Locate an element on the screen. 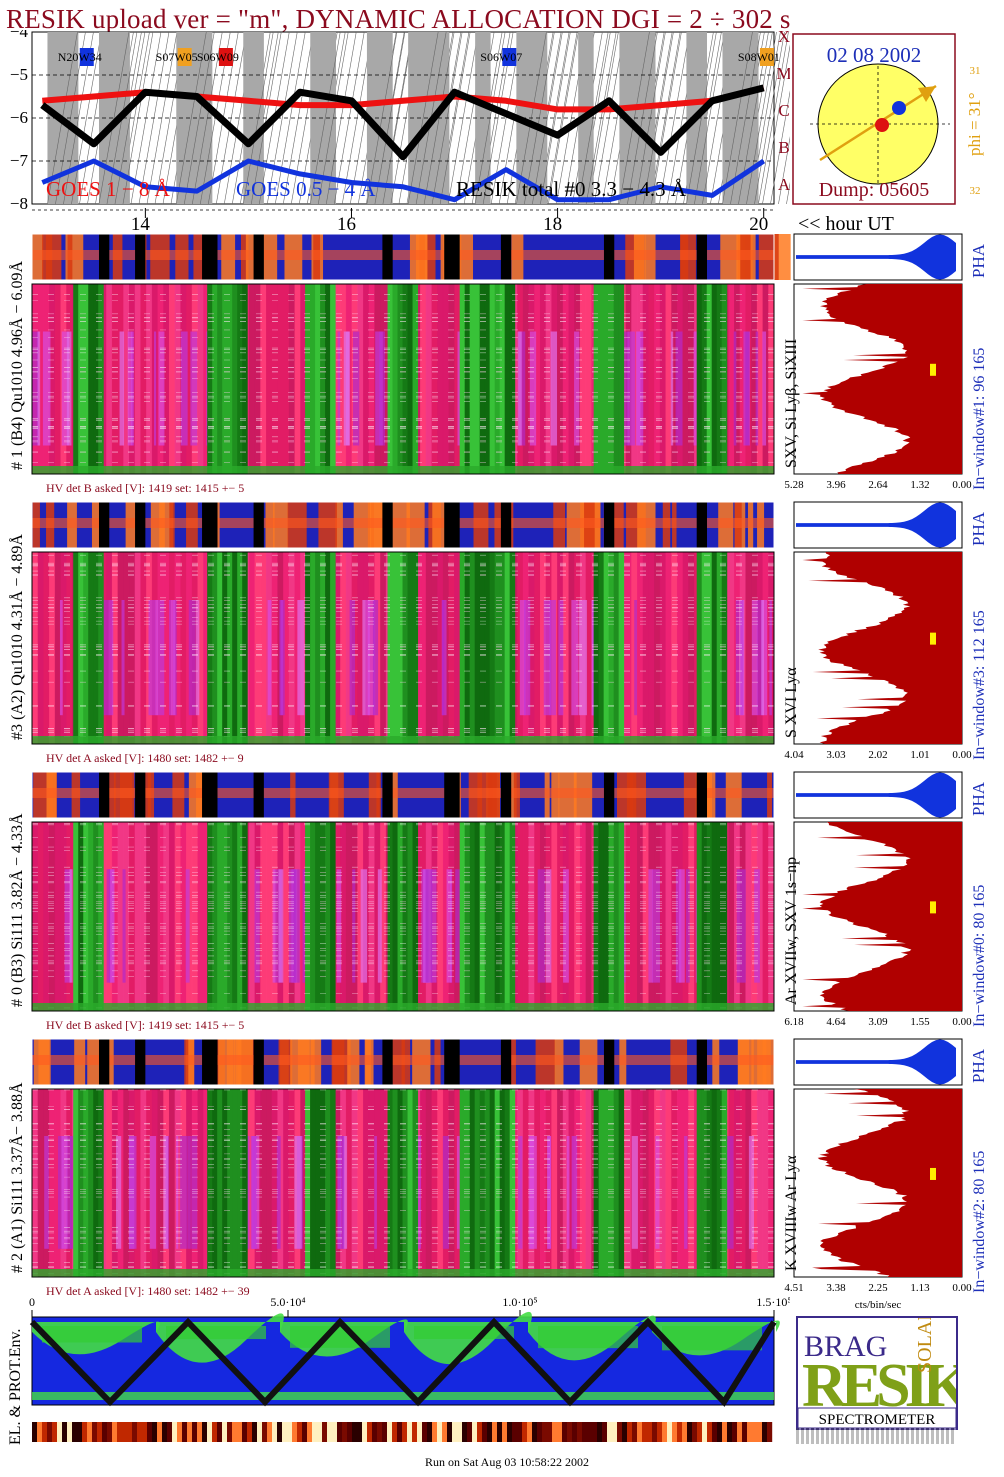  time-tick-label: 14 is located at coordinates (141, 224).